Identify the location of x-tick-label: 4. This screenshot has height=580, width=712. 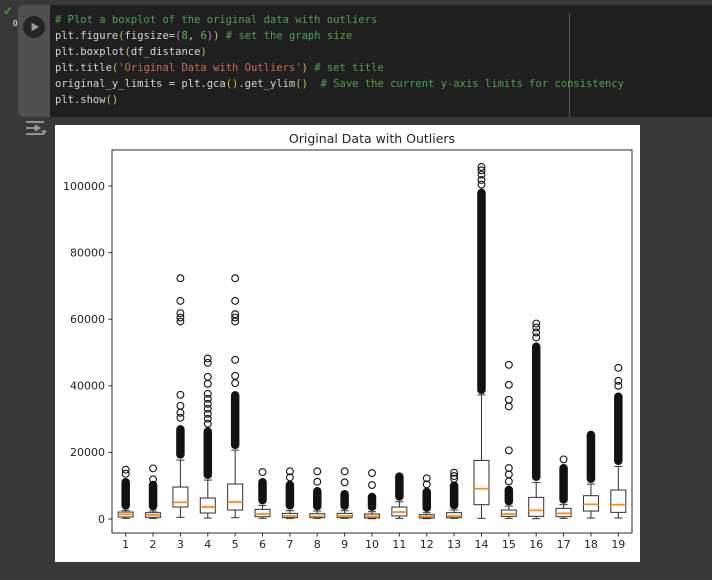
(207, 544).